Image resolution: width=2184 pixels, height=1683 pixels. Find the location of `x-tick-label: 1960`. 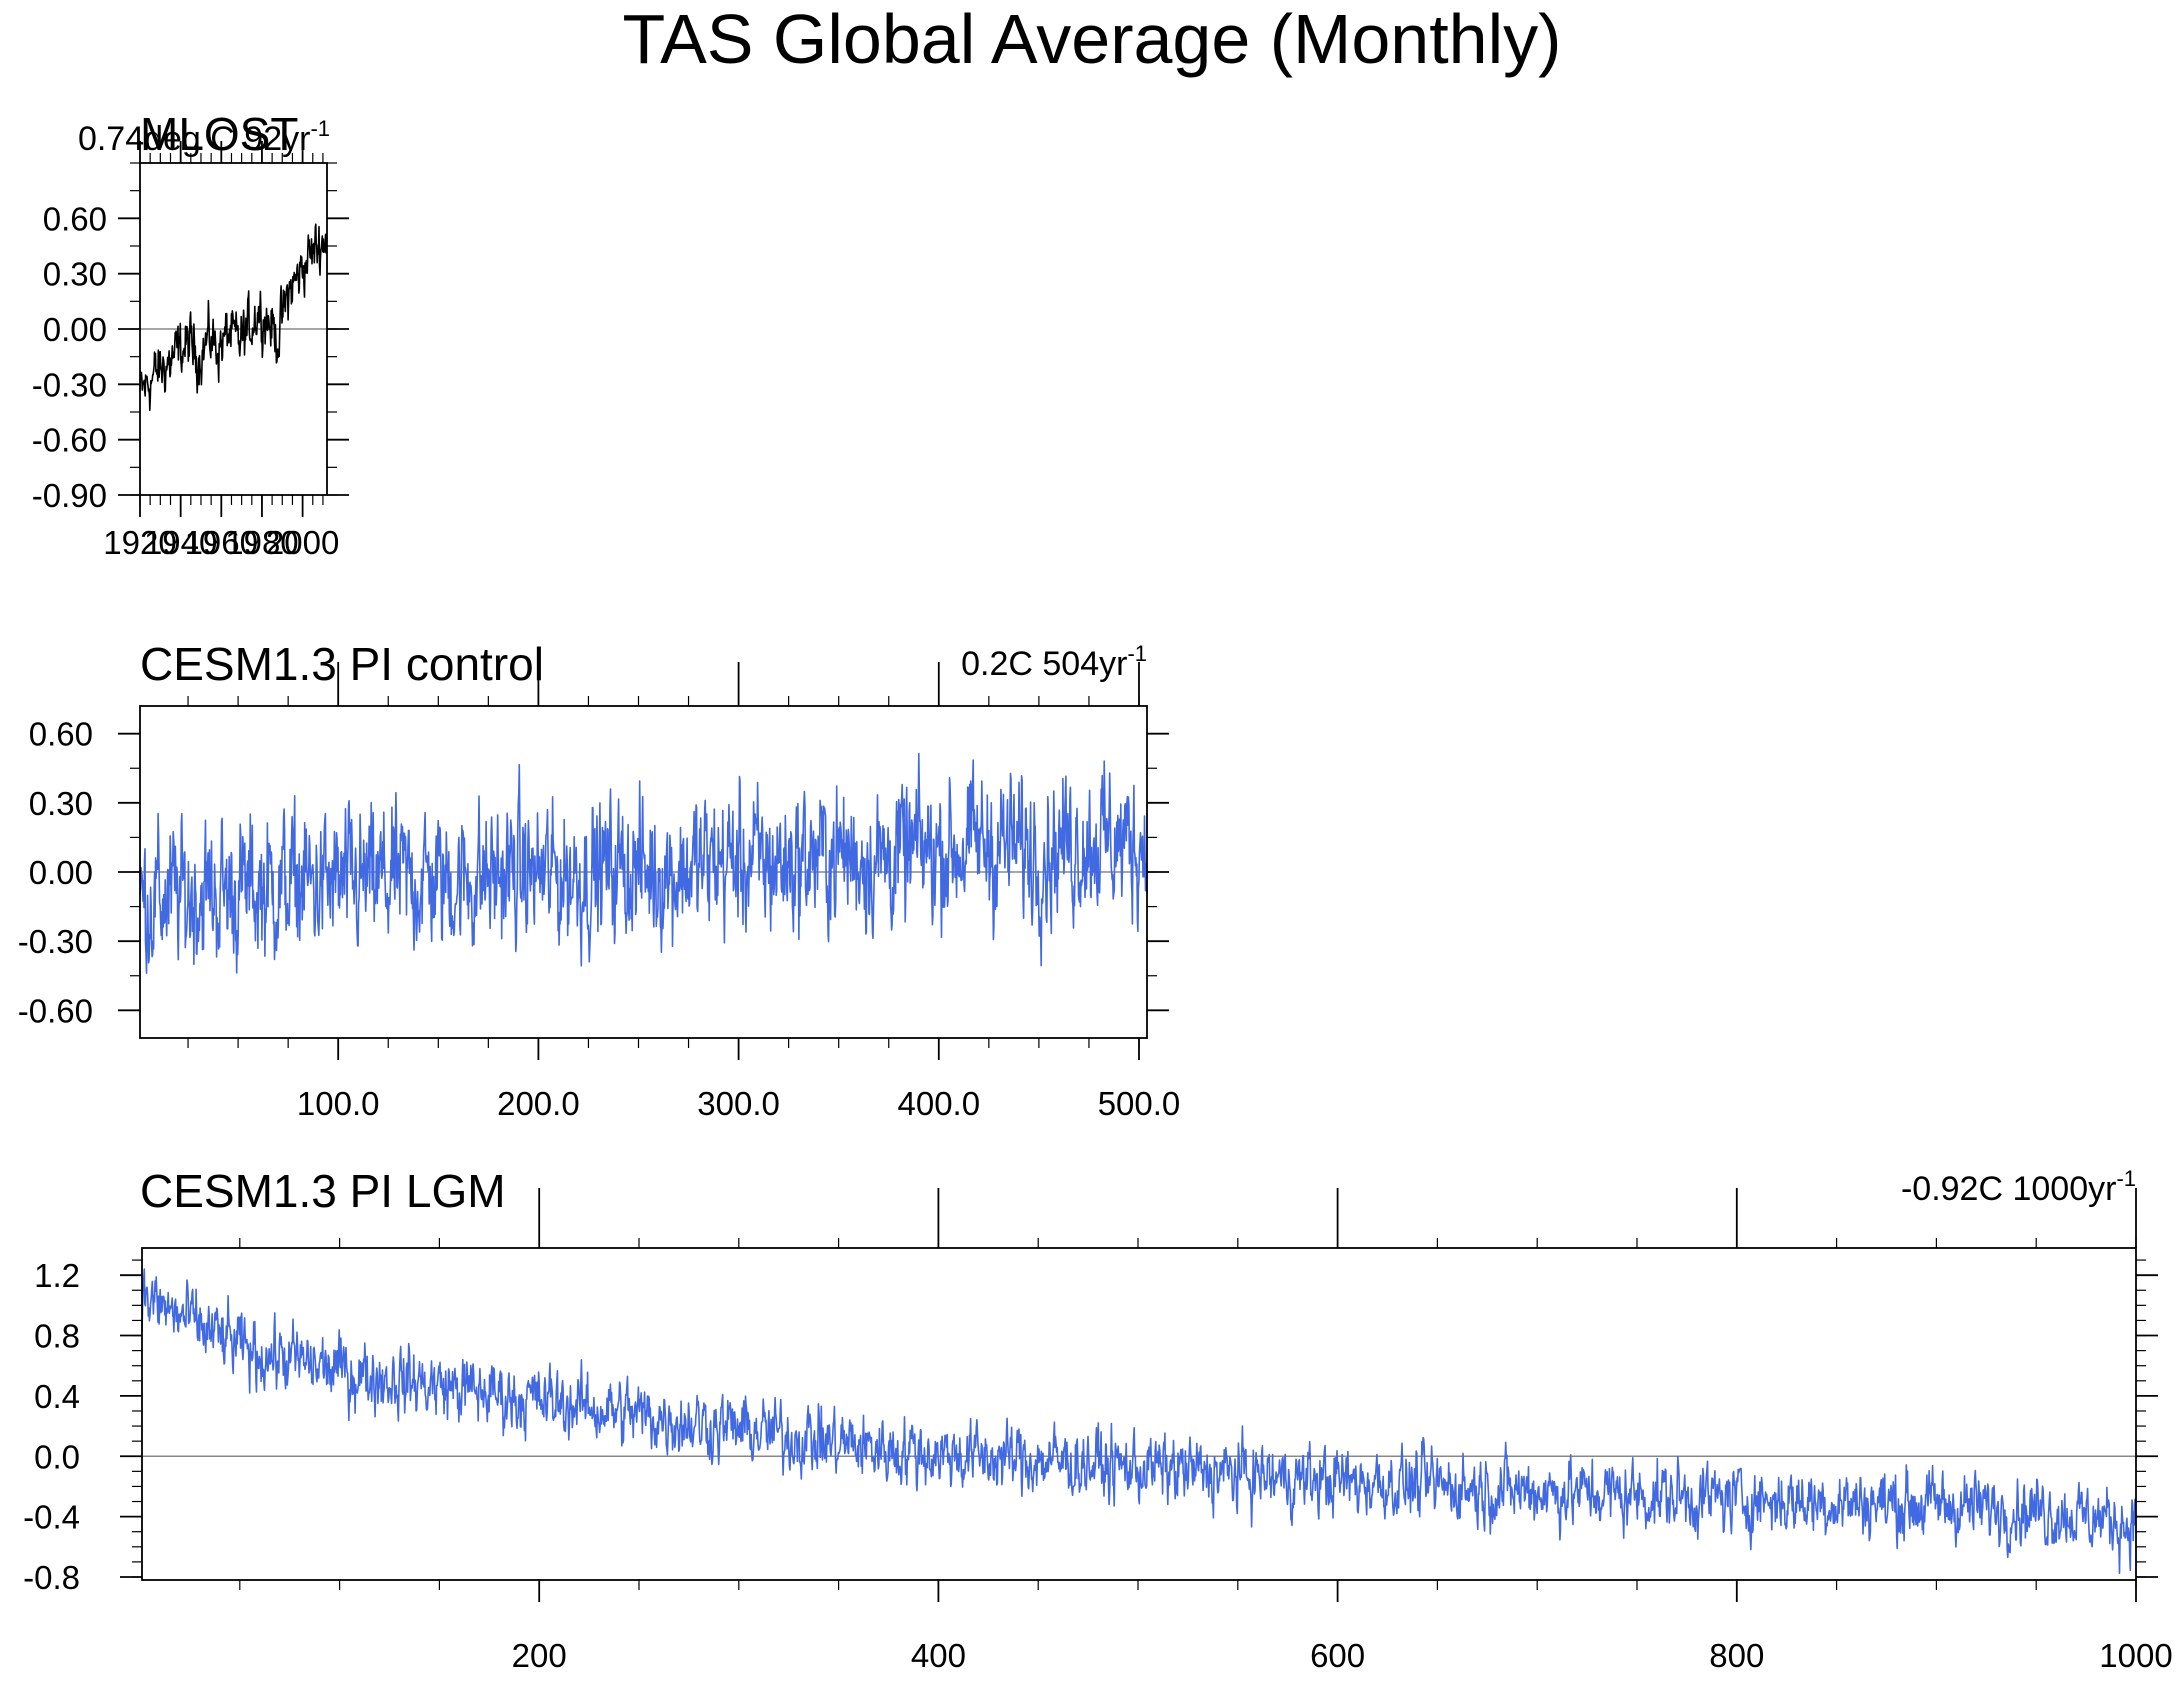

x-tick-label: 1960 is located at coordinates (221, 542).